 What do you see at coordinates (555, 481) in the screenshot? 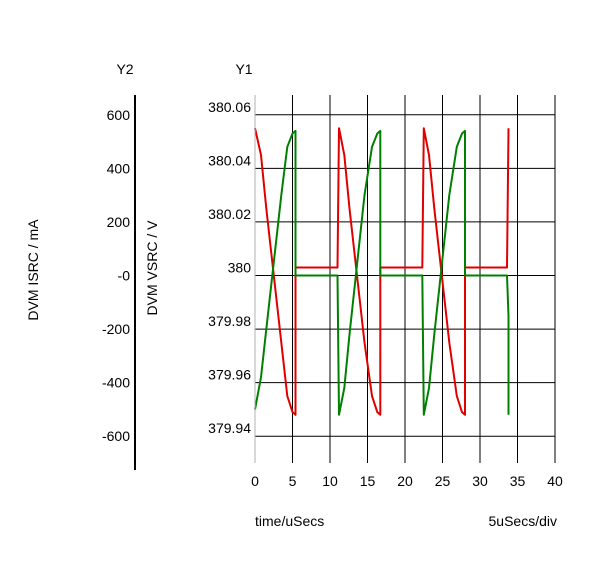
I see `x-tick-label: 40` at bounding box center [555, 481].